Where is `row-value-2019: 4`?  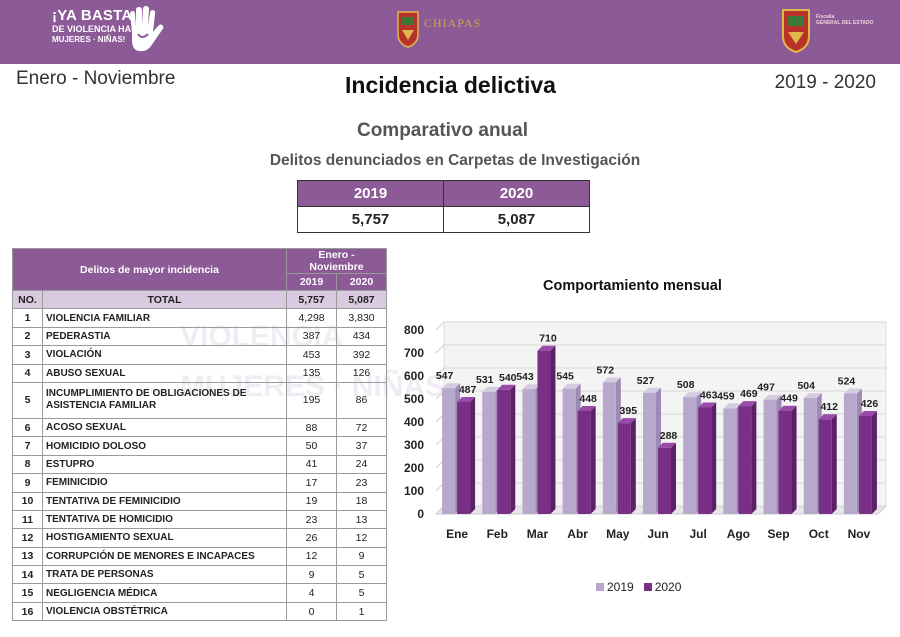 row-value-2019: 4 is located at coordinates (311, 593).